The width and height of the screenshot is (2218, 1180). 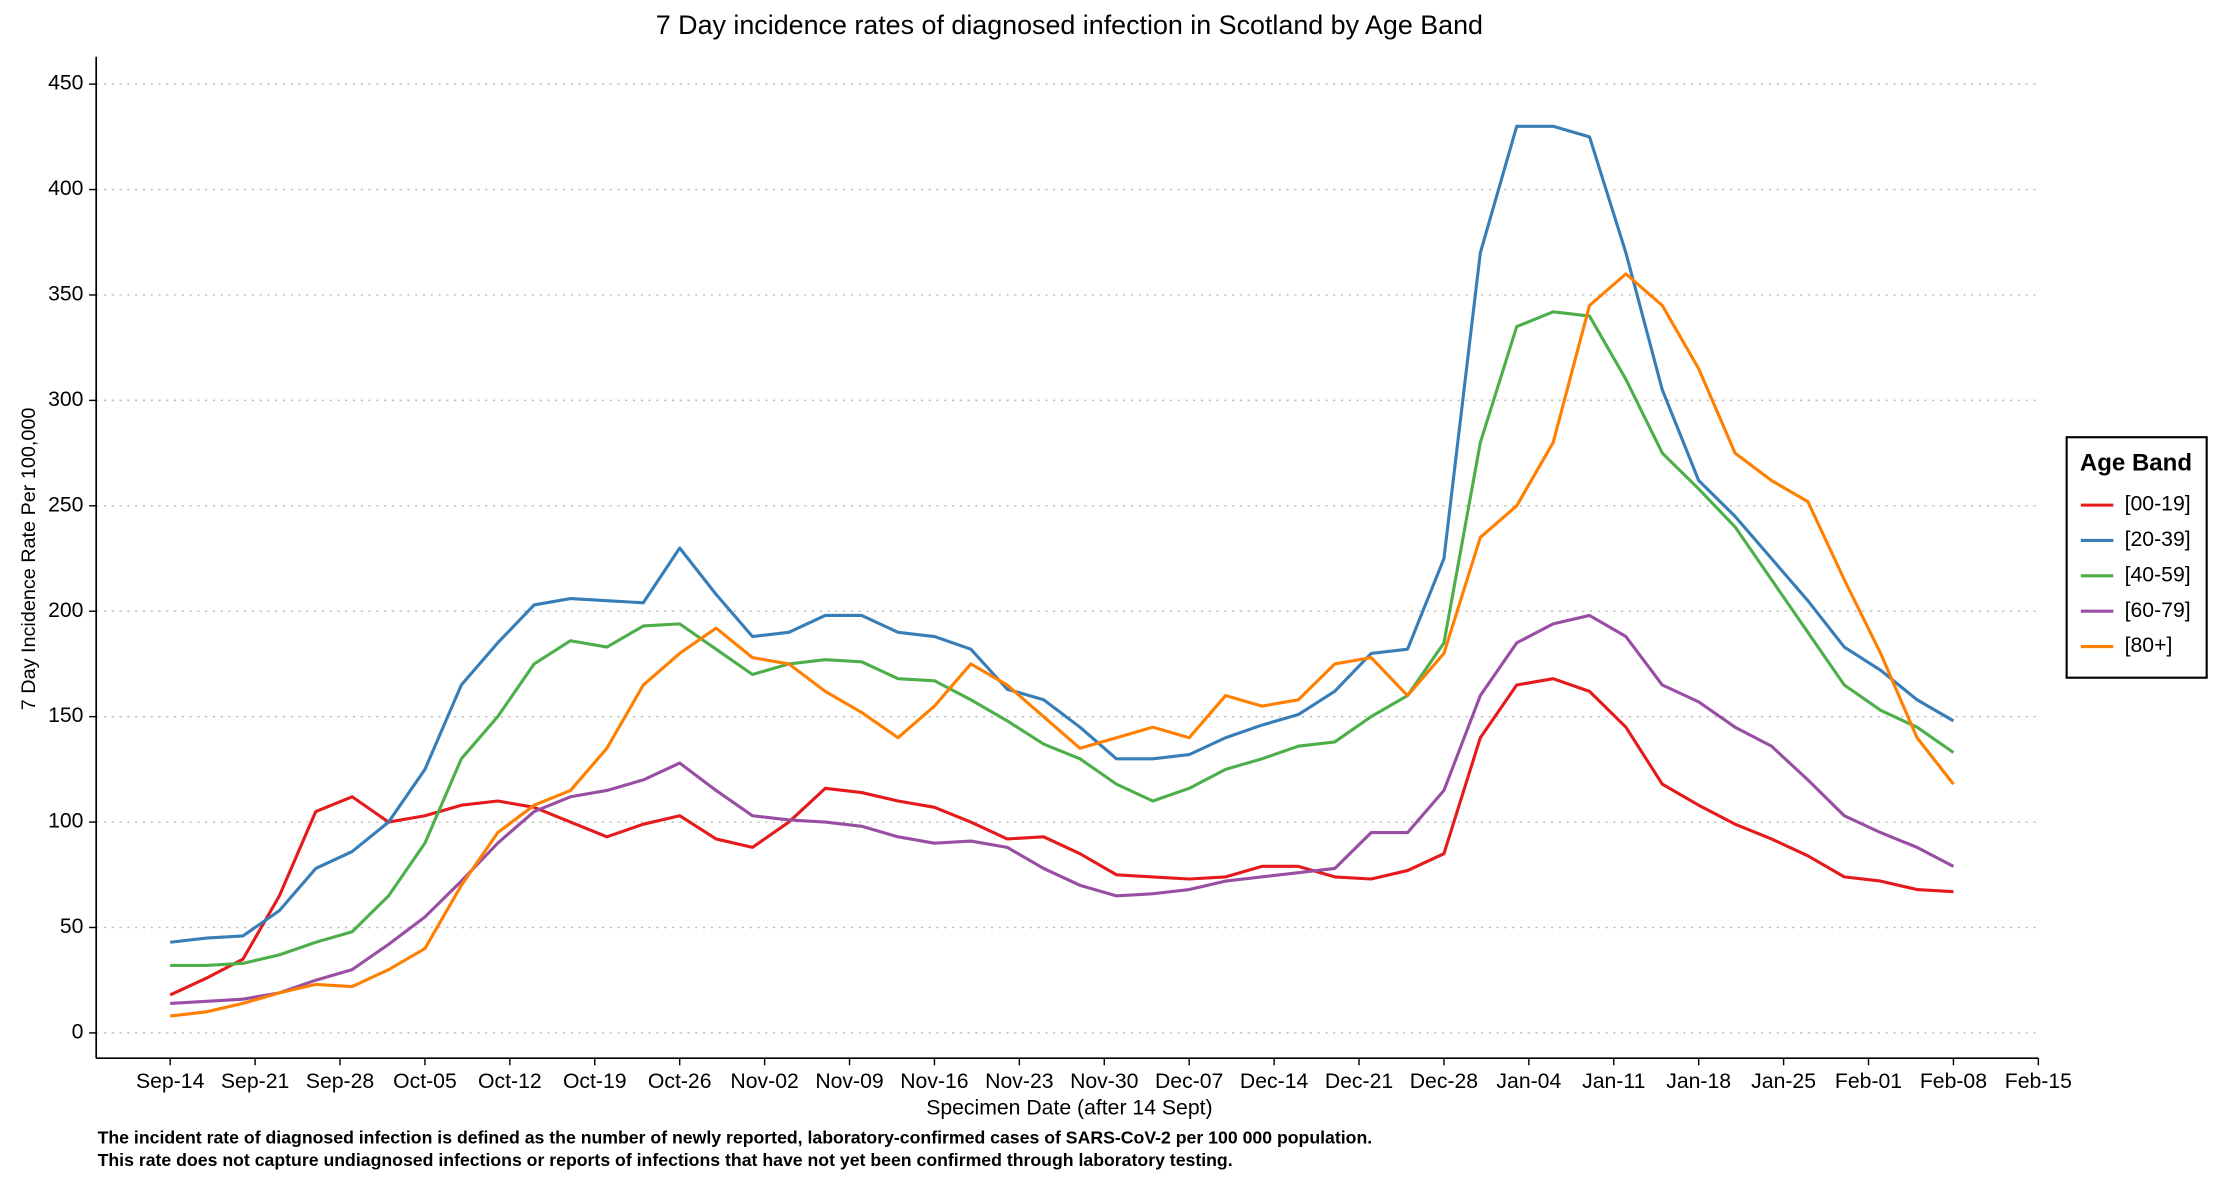 What do you see at coordinates (934, 1081) in the screenshot?
I see `x-tick-label: Nov-16` at bounding box center [934, 1081].